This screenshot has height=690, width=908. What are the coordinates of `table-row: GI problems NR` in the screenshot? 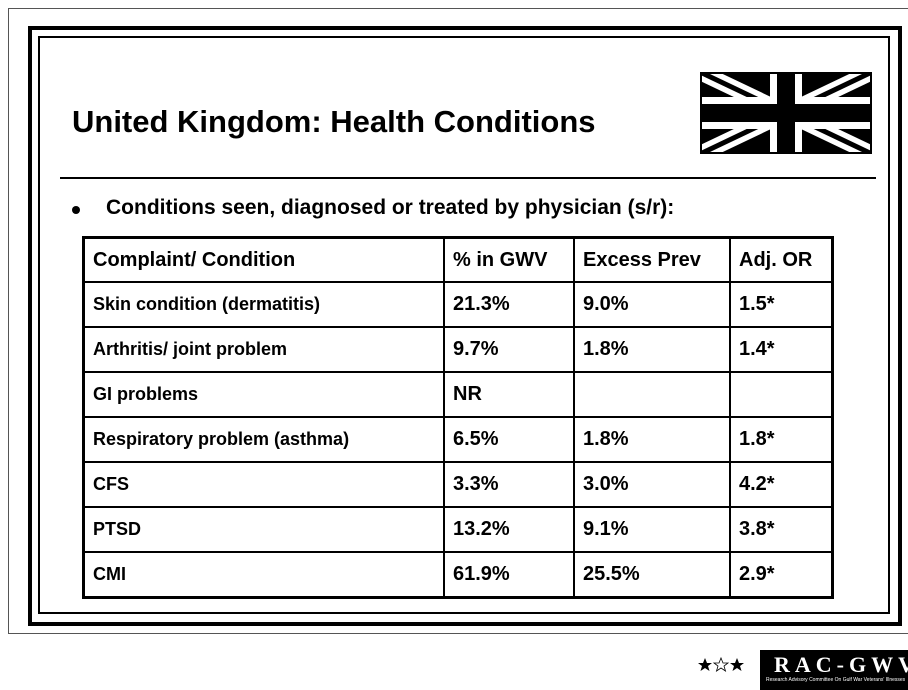 It's located at (458, 394).